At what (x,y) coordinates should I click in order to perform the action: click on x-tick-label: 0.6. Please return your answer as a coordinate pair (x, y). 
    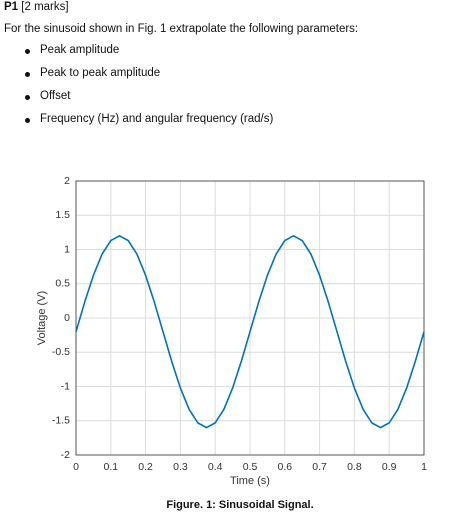
    Looking at the image, I should click on (284, 467).